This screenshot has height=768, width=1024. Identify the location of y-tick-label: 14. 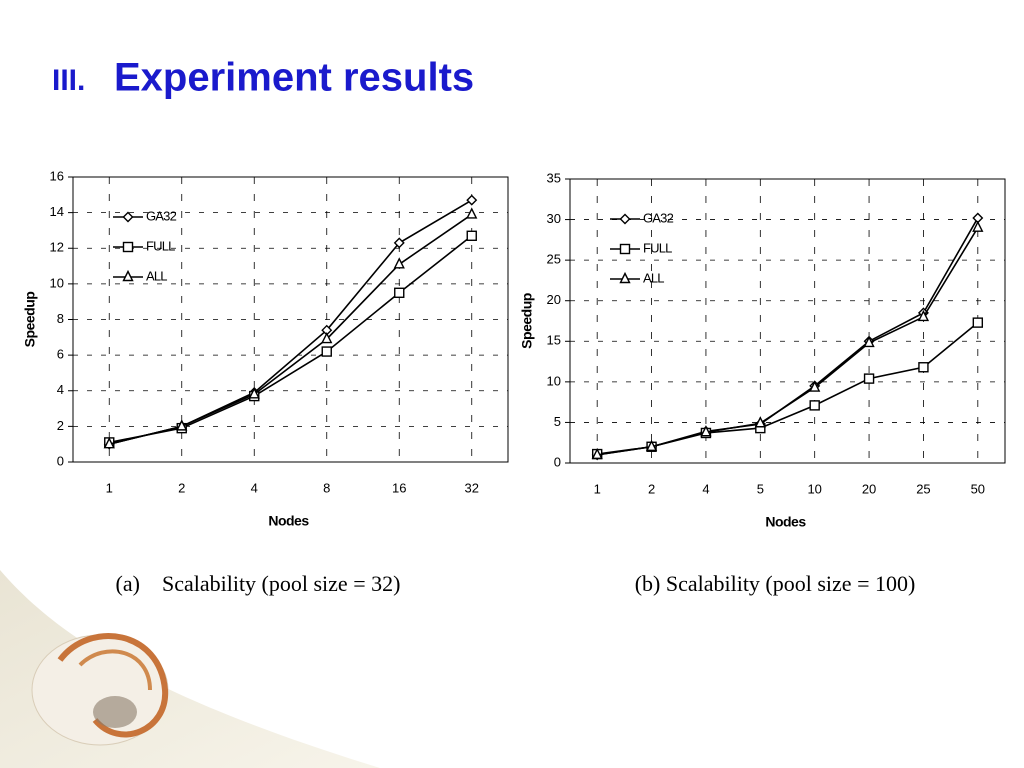
(57, 211).